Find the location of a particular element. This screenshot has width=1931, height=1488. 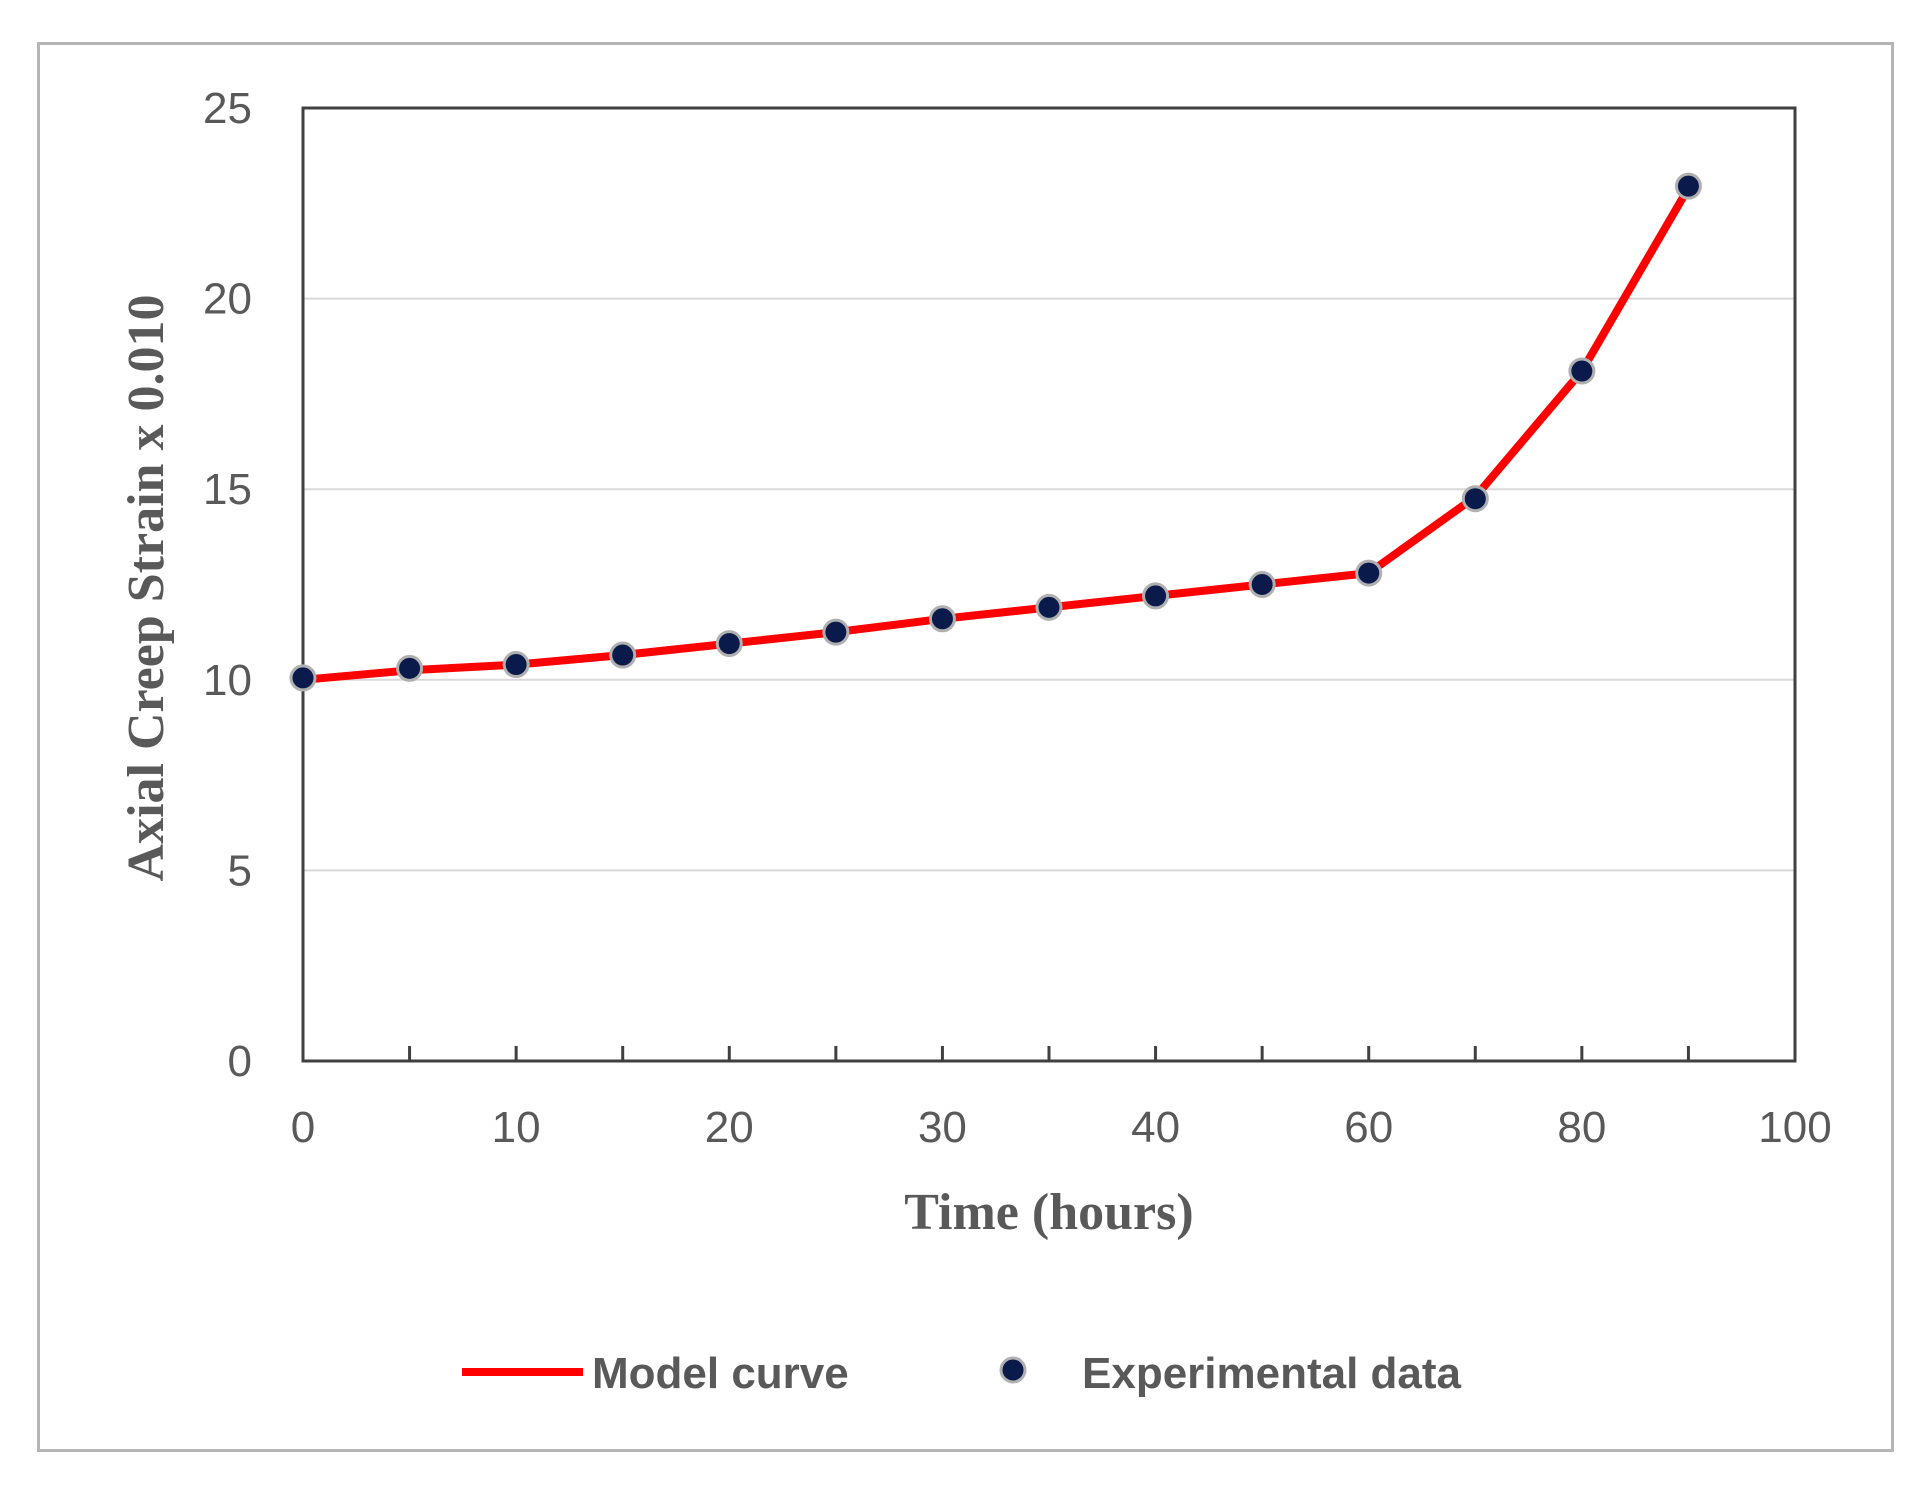

y-axis-title: Axial Creep Strain x 0.010 is located at coordinates (146, 588).